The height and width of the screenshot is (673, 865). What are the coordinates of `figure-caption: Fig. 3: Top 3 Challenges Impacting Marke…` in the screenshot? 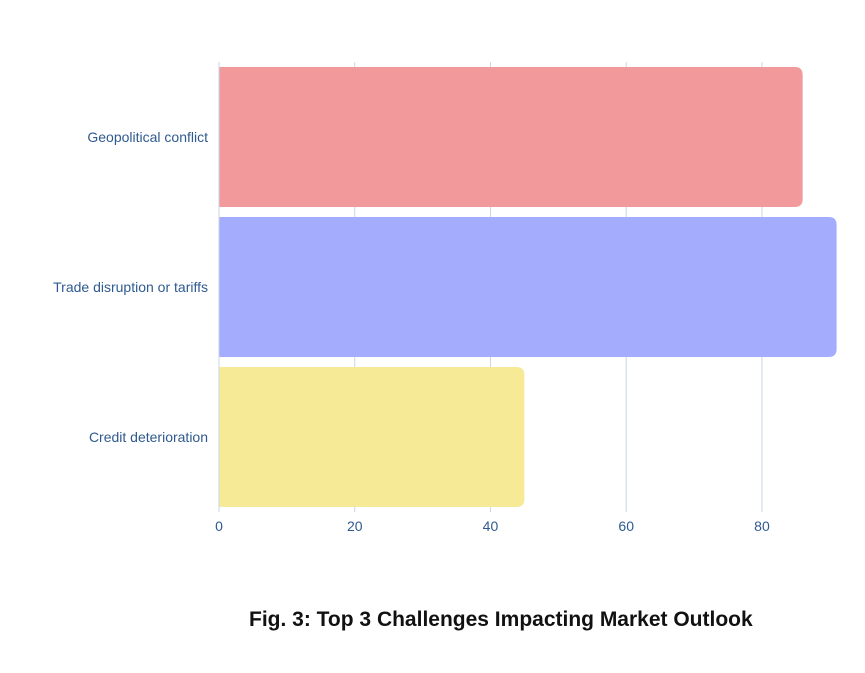 It's located at (501, 619).